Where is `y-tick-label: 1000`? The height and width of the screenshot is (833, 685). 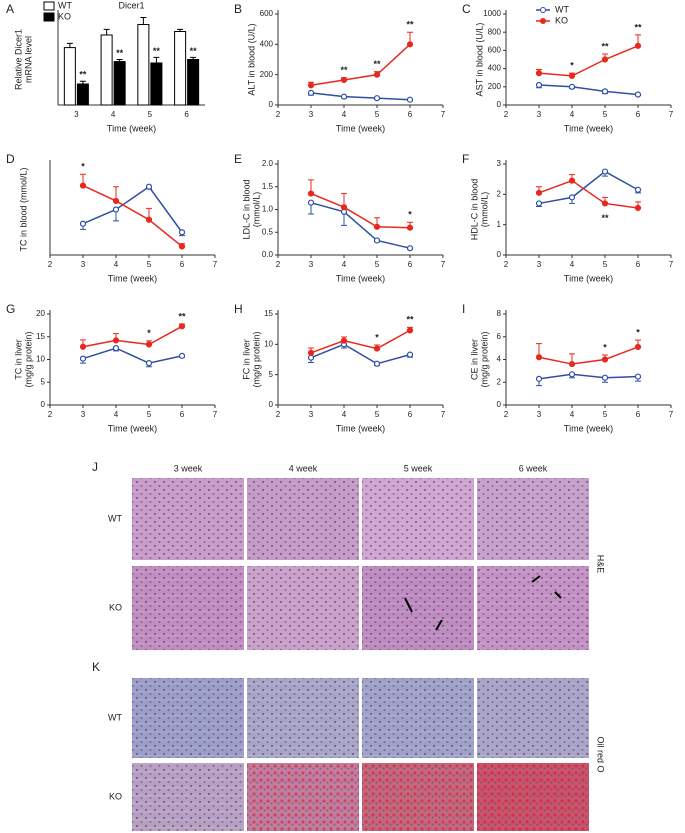 y-tick-label: 1000 is located at coordinates (492, 13).